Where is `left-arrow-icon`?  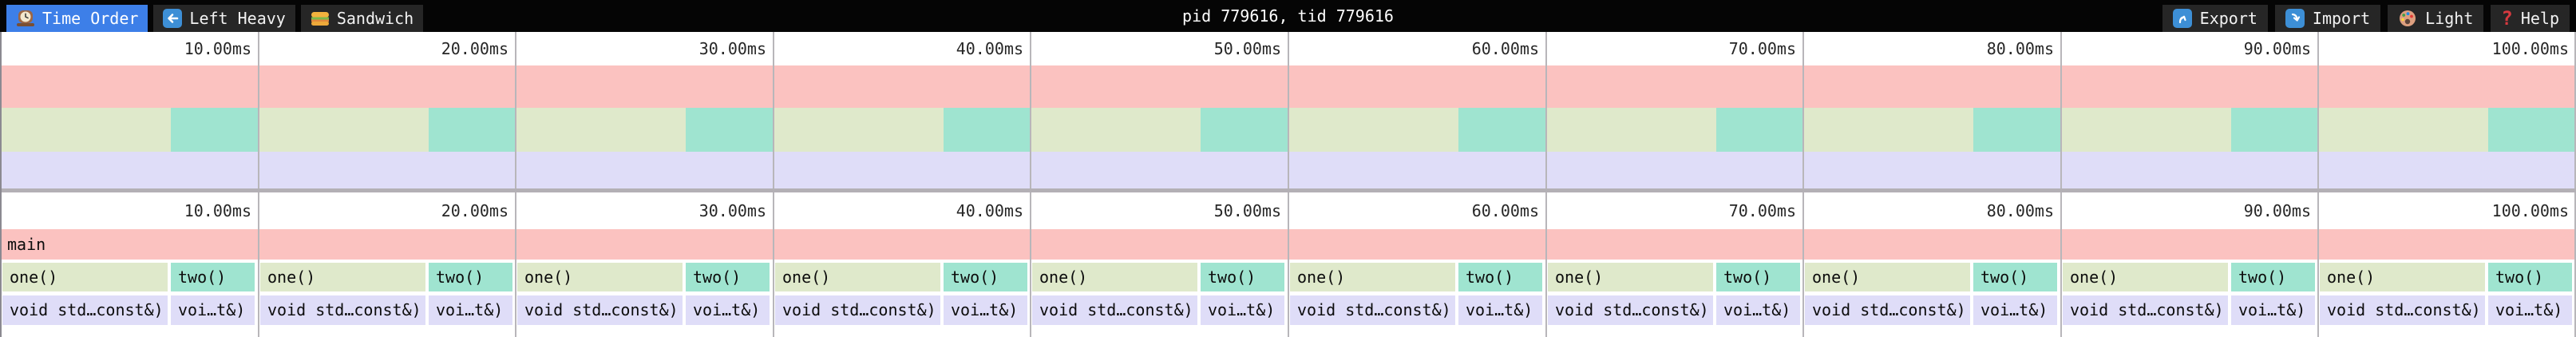
left-arrow-icon is located at coordinates (173, 18).